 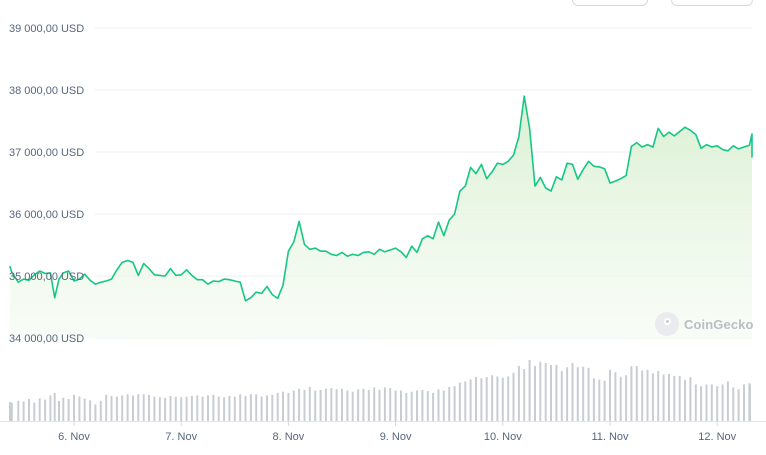 What do you see at coordinates (717, 437) in the screenshot?
I see `x-tick-label: 12. Nov` at bounding box center [717, 437].